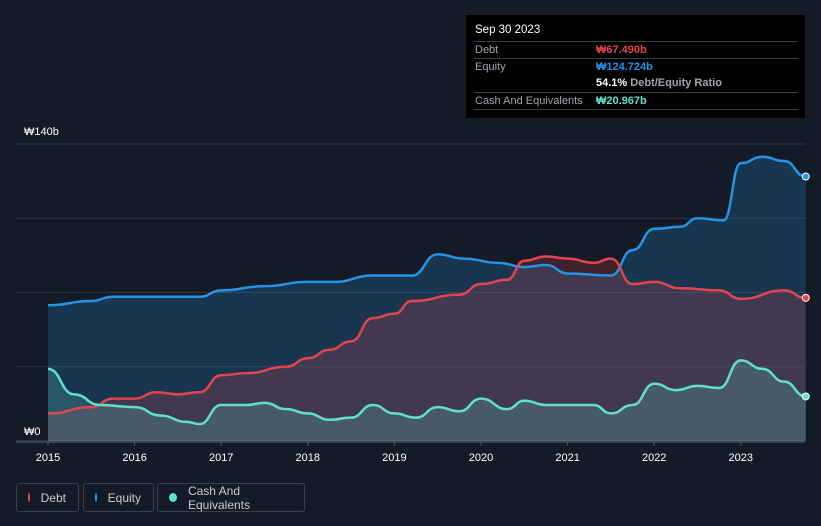 The image size is (821, 526). What do you see at coordinates (41, 132) in the screenshot?
I see `y-tick-label: ₩140b` at bounding box center [41, 132].